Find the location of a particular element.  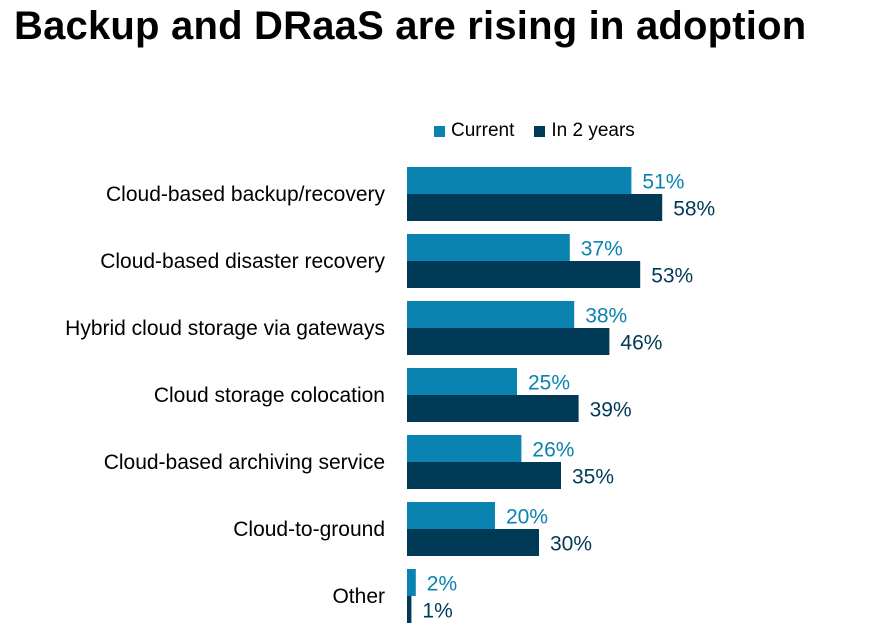

category-label: Cloud-based archiving service is located at coordinates (244, 462).